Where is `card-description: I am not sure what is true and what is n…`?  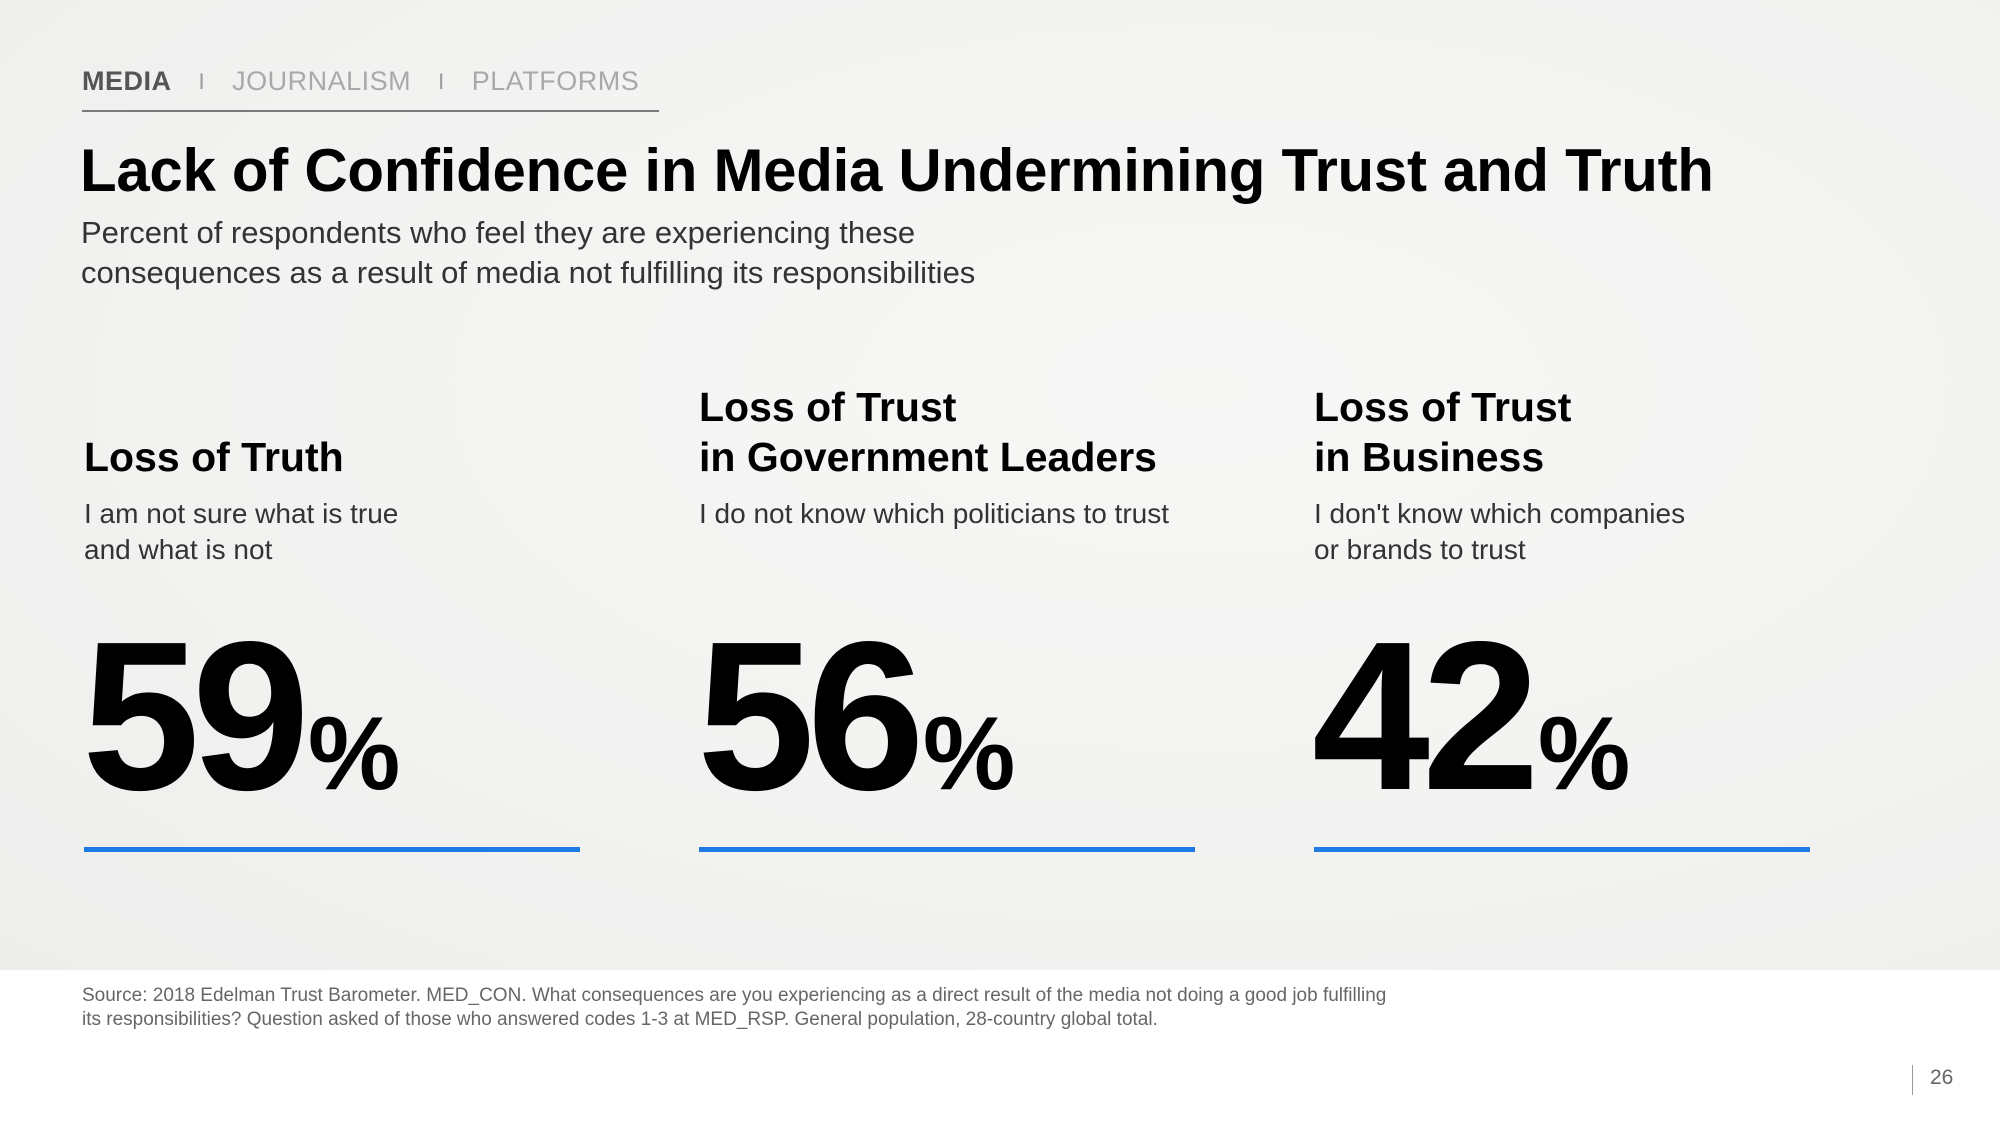
card-description: I am not sure what is true and what is n… is located at coordinates (241, 531).